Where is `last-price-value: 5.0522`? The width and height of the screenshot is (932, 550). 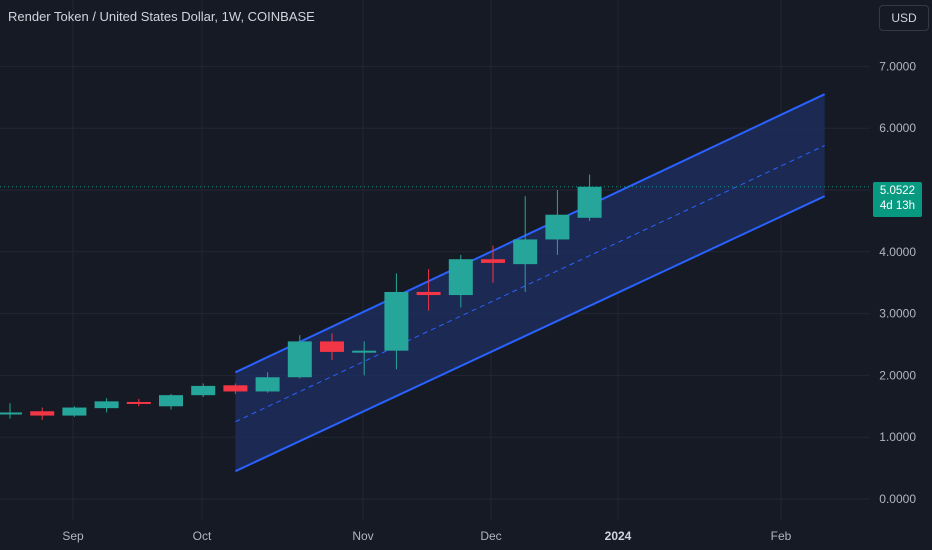 last-price-value: 5.0522 is located at coordinates (897, 191).